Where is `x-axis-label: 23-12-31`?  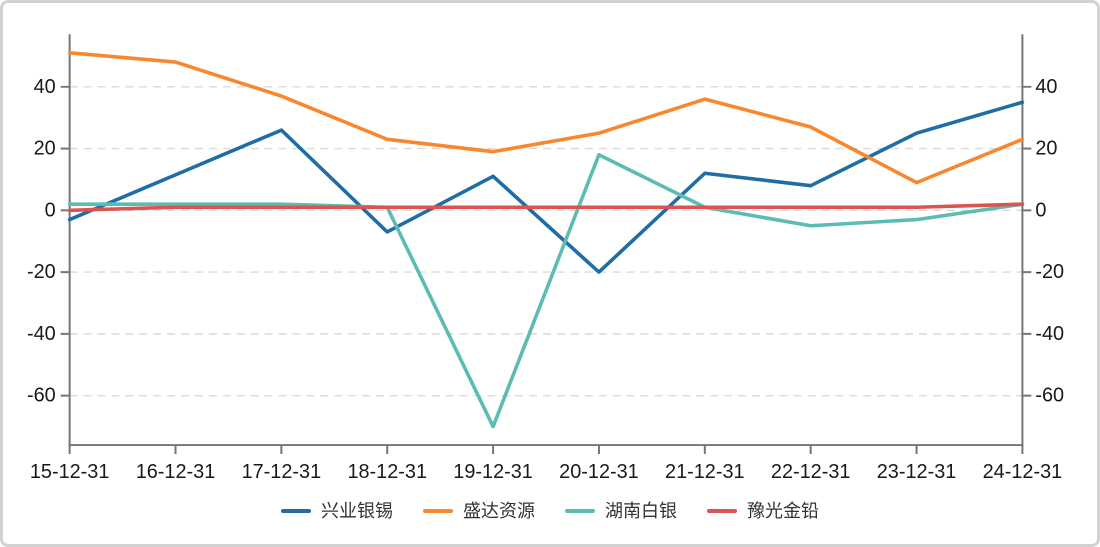 x-axis-label: 23-12-31 is located at coordinates (917, 472).